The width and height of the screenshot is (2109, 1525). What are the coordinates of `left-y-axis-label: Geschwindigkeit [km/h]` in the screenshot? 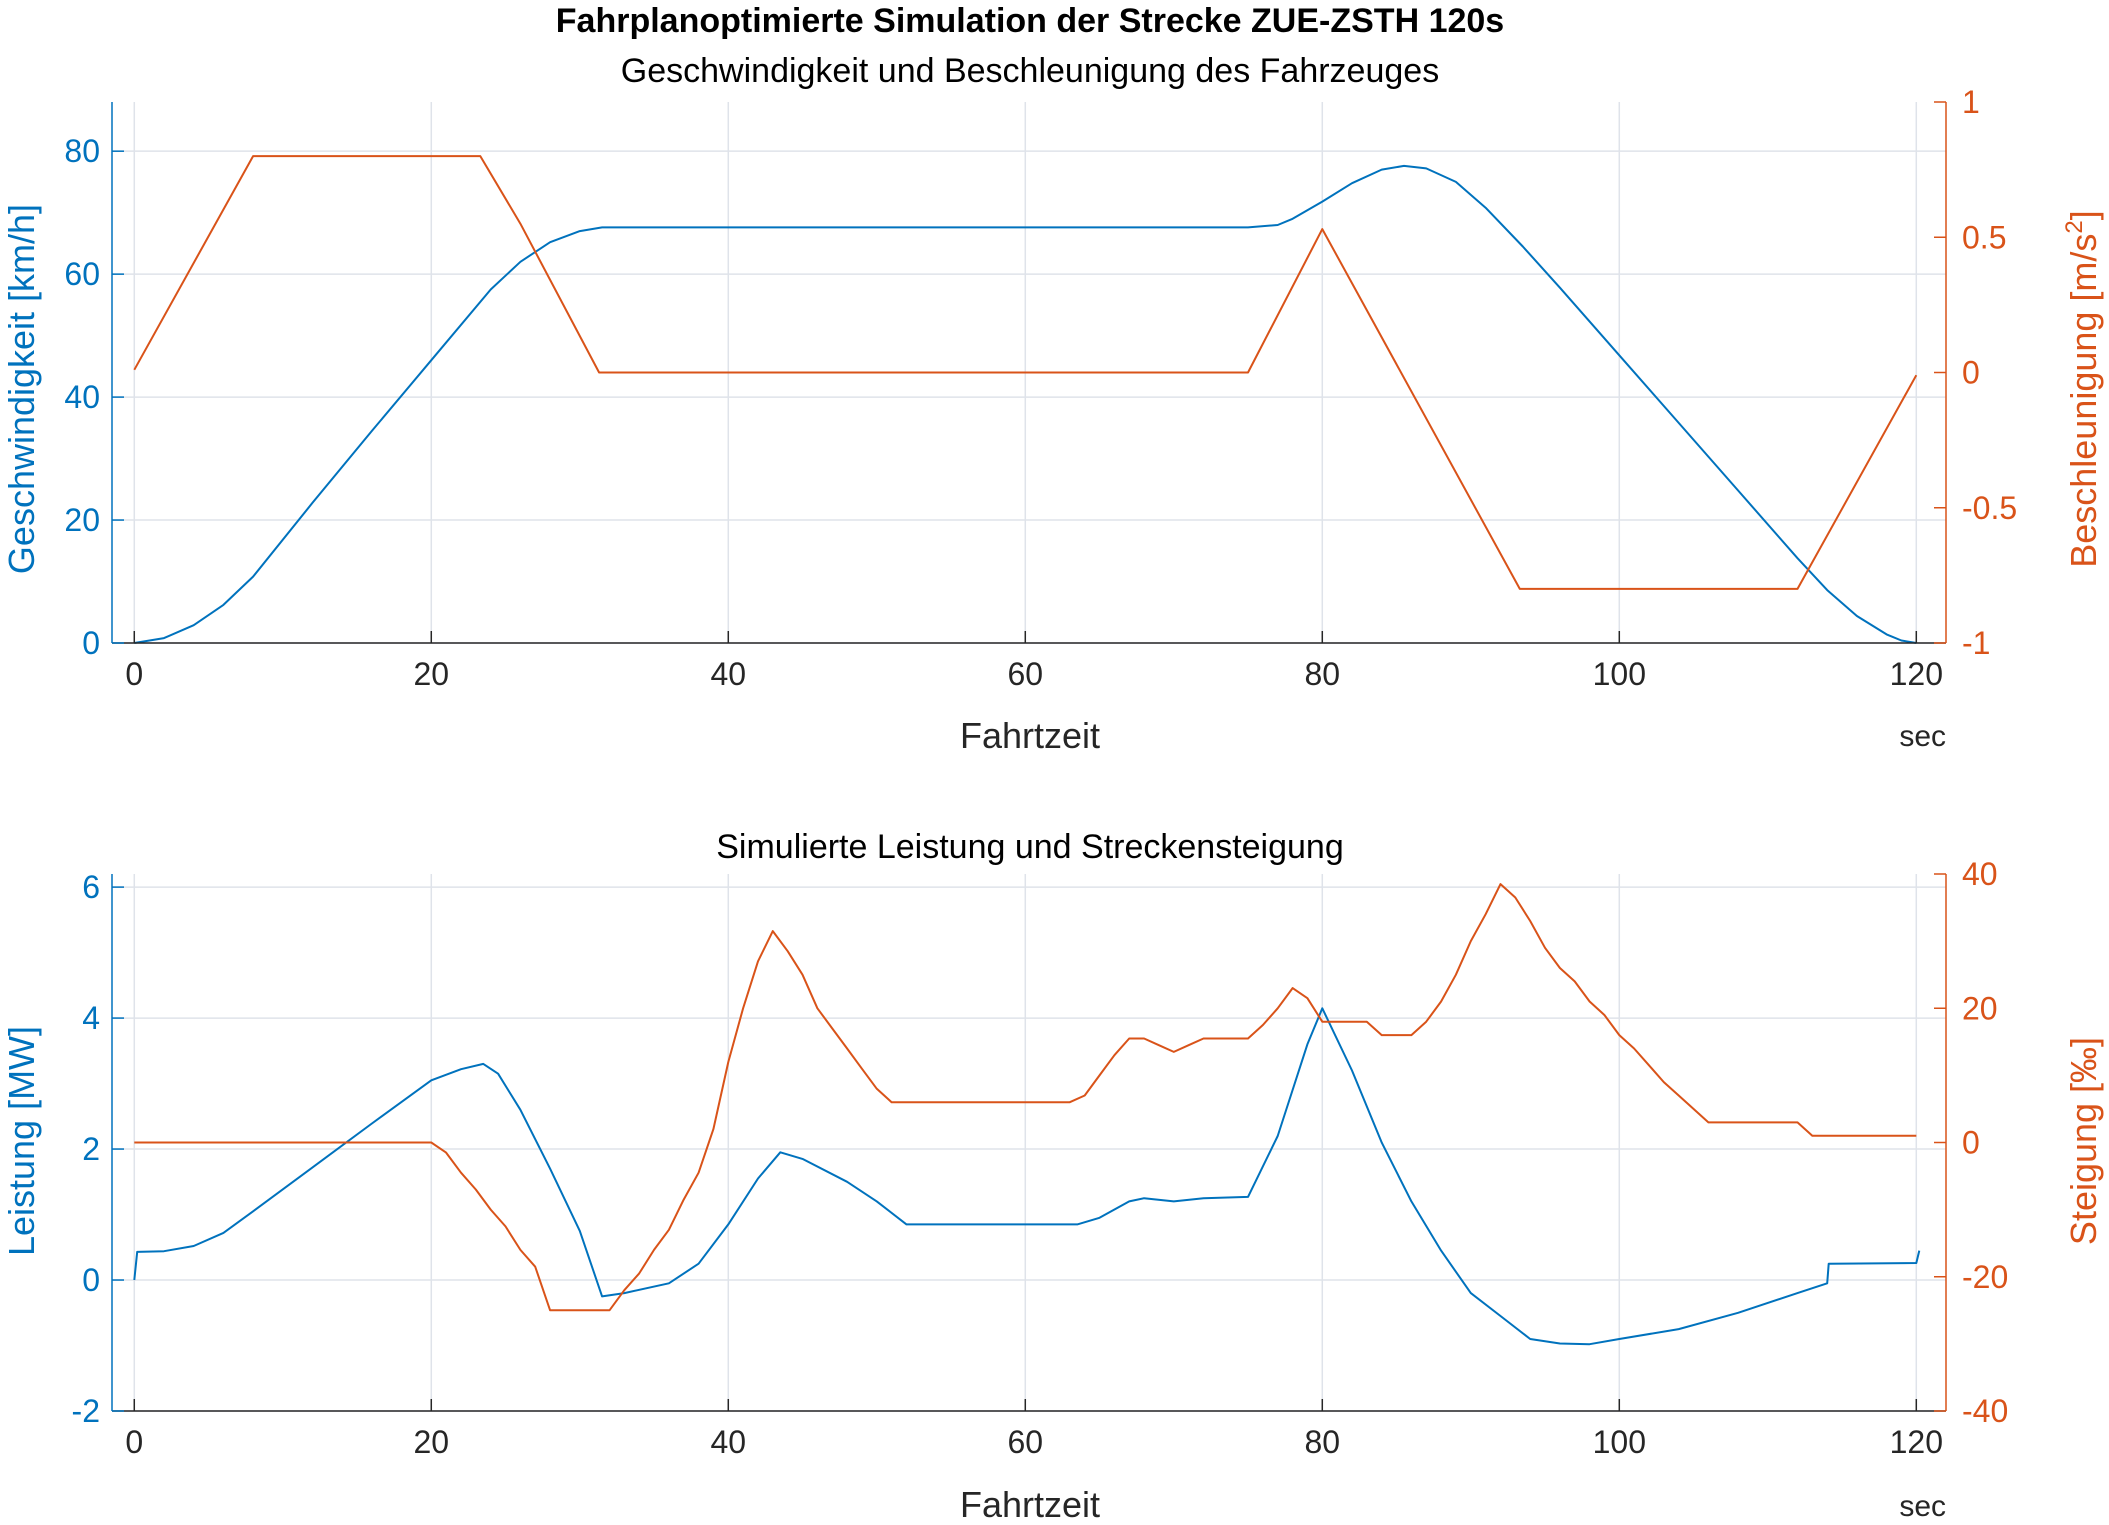 It's located at (21, 389).